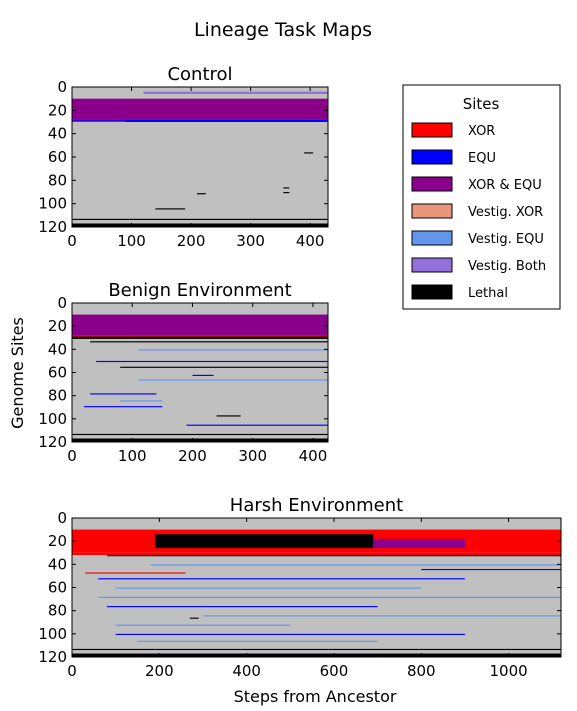 This screenshot has height=711, width=577. Describe the element at coordinates (505, 185) in the screenshot. I see `legend-label-xor-equ: XOR & EQU` at that location.